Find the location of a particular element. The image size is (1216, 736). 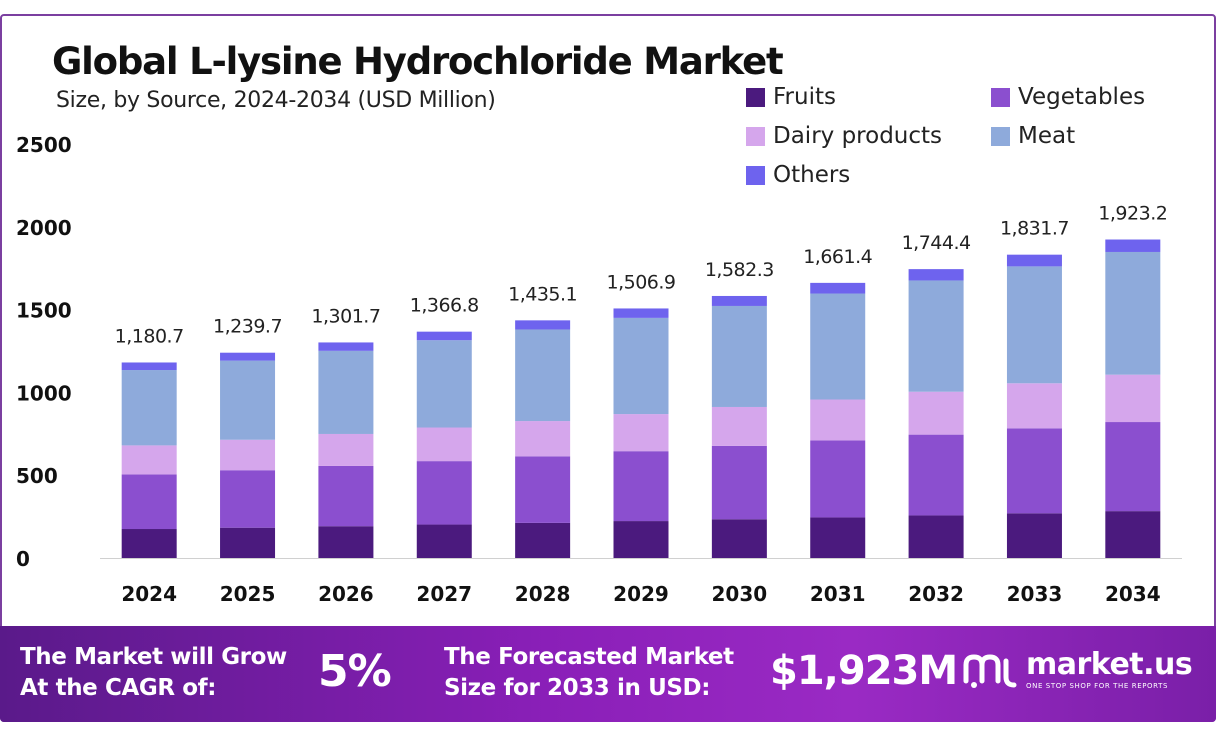

x-tick-label: 2034 is located at coordinates (1133, 594).